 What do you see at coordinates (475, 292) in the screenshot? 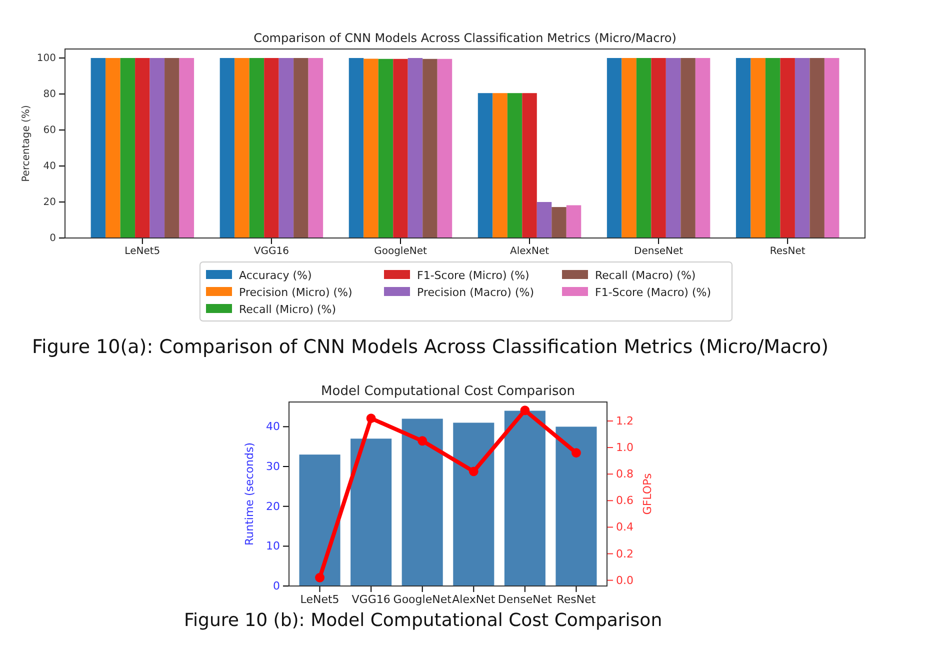
I see `legend-label: Precision (Macro) (%)` at bounding box center [475, 292].